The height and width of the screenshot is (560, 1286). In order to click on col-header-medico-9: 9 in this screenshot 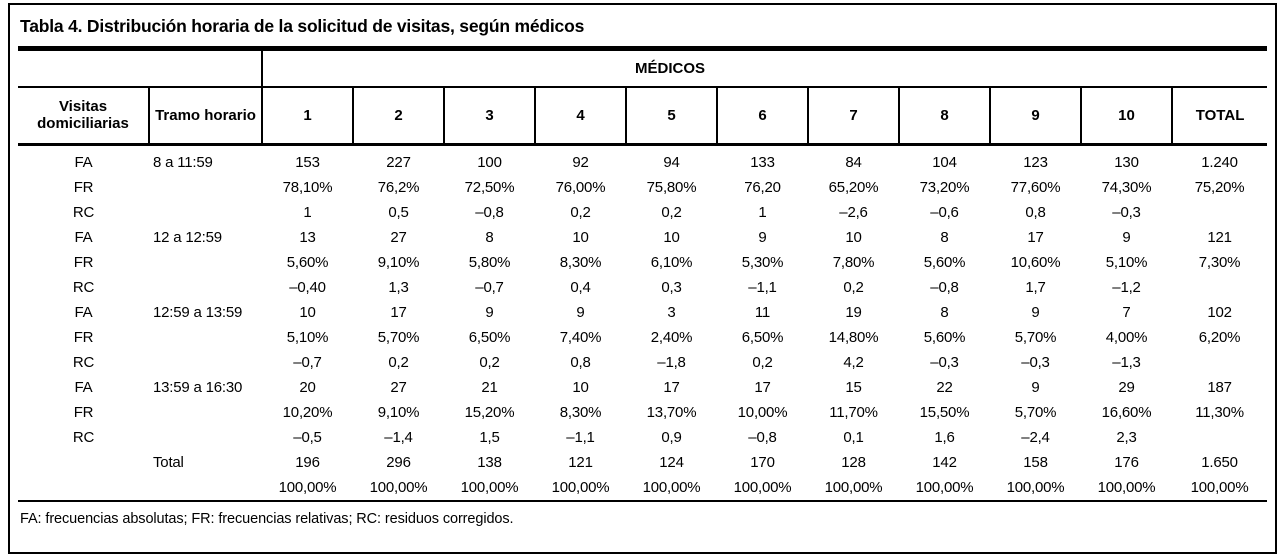, I will do `click(1035, 116)`.